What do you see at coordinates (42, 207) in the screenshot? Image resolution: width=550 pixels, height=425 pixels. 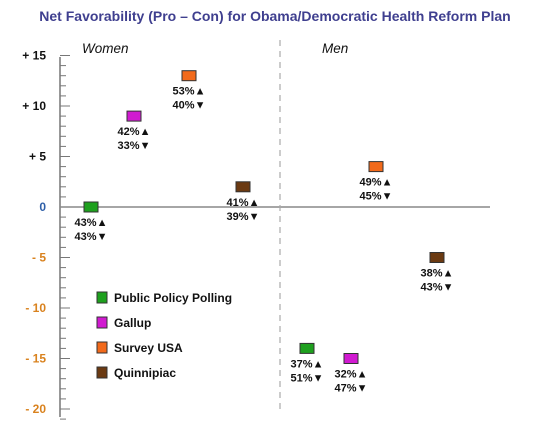 I see `y-tick-label: 0` at bounding box center [42, 207].